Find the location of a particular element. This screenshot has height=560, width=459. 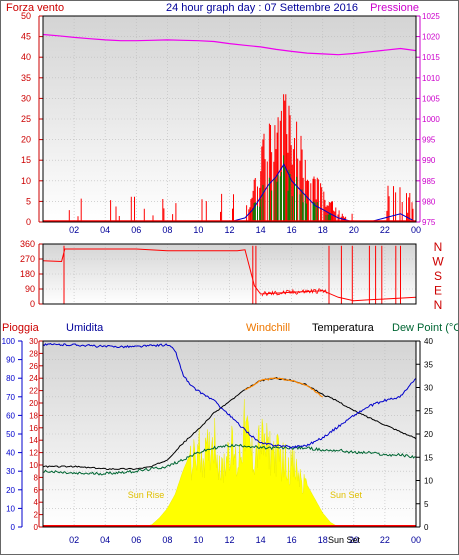

windchill-label: Windchill is located at coordinates (268, 328).